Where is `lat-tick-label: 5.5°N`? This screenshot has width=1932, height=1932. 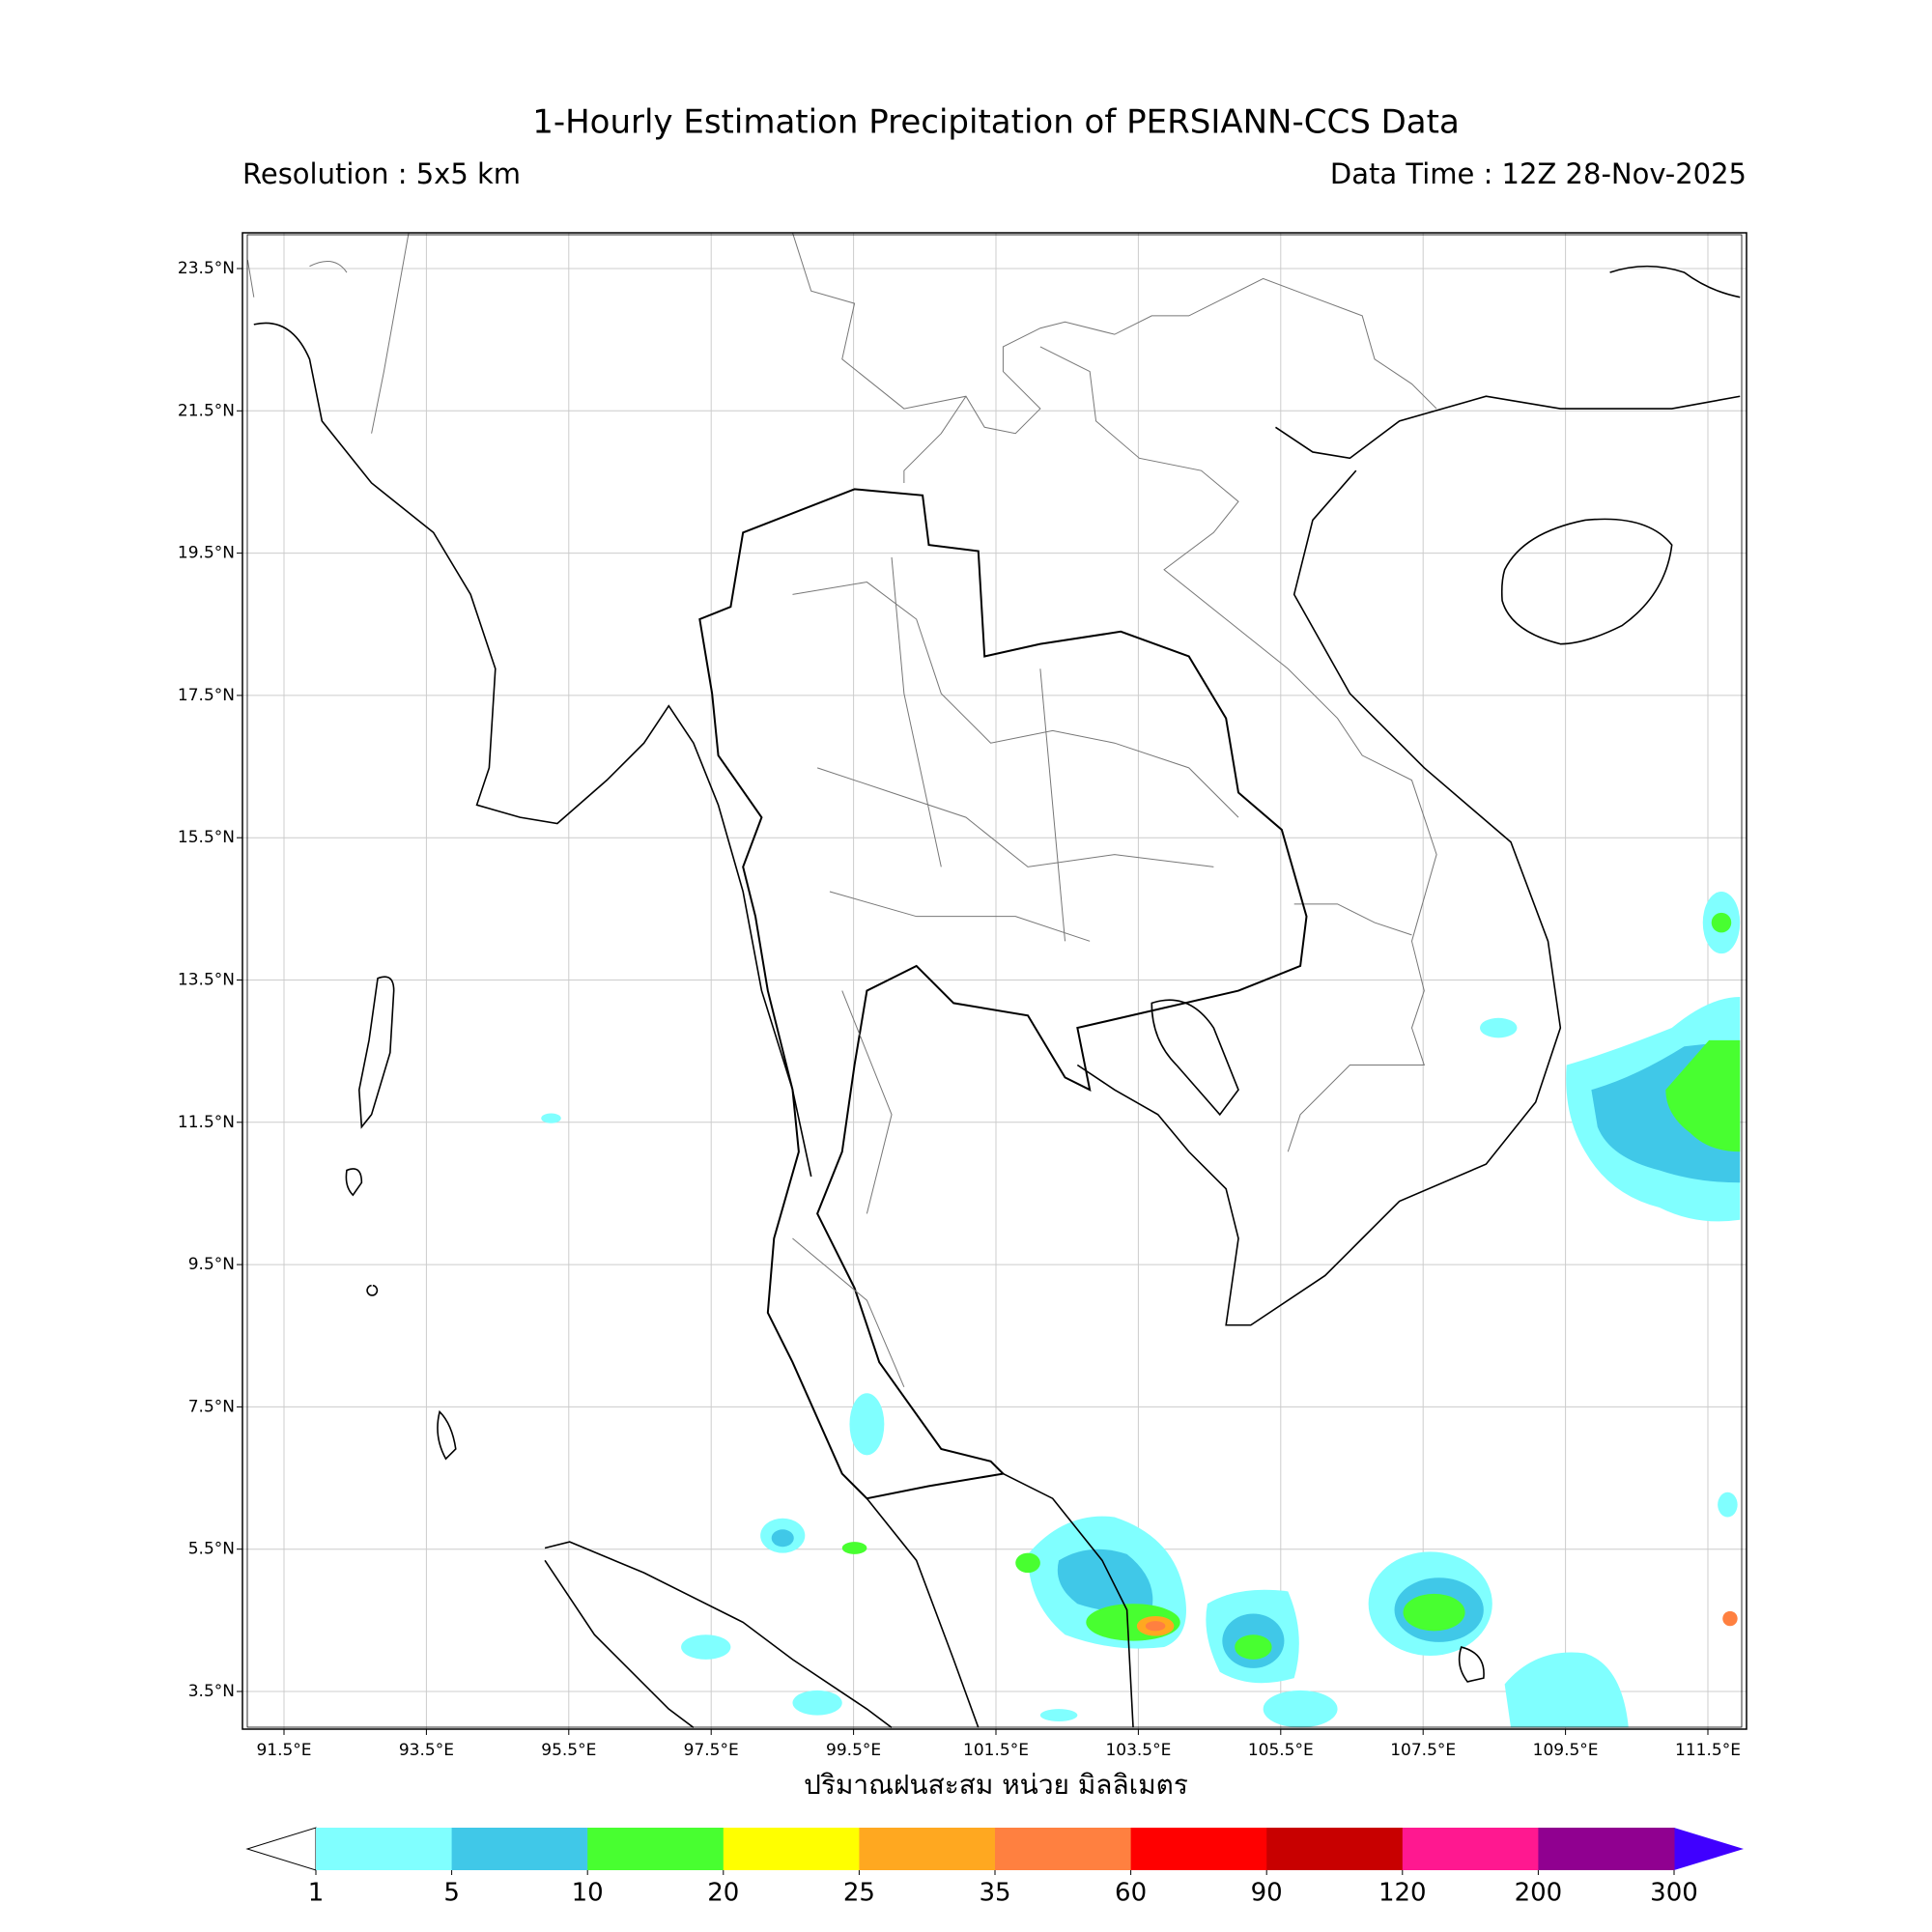 lat-tick-label: 5.5°N is located at coordinates (211, 1549).